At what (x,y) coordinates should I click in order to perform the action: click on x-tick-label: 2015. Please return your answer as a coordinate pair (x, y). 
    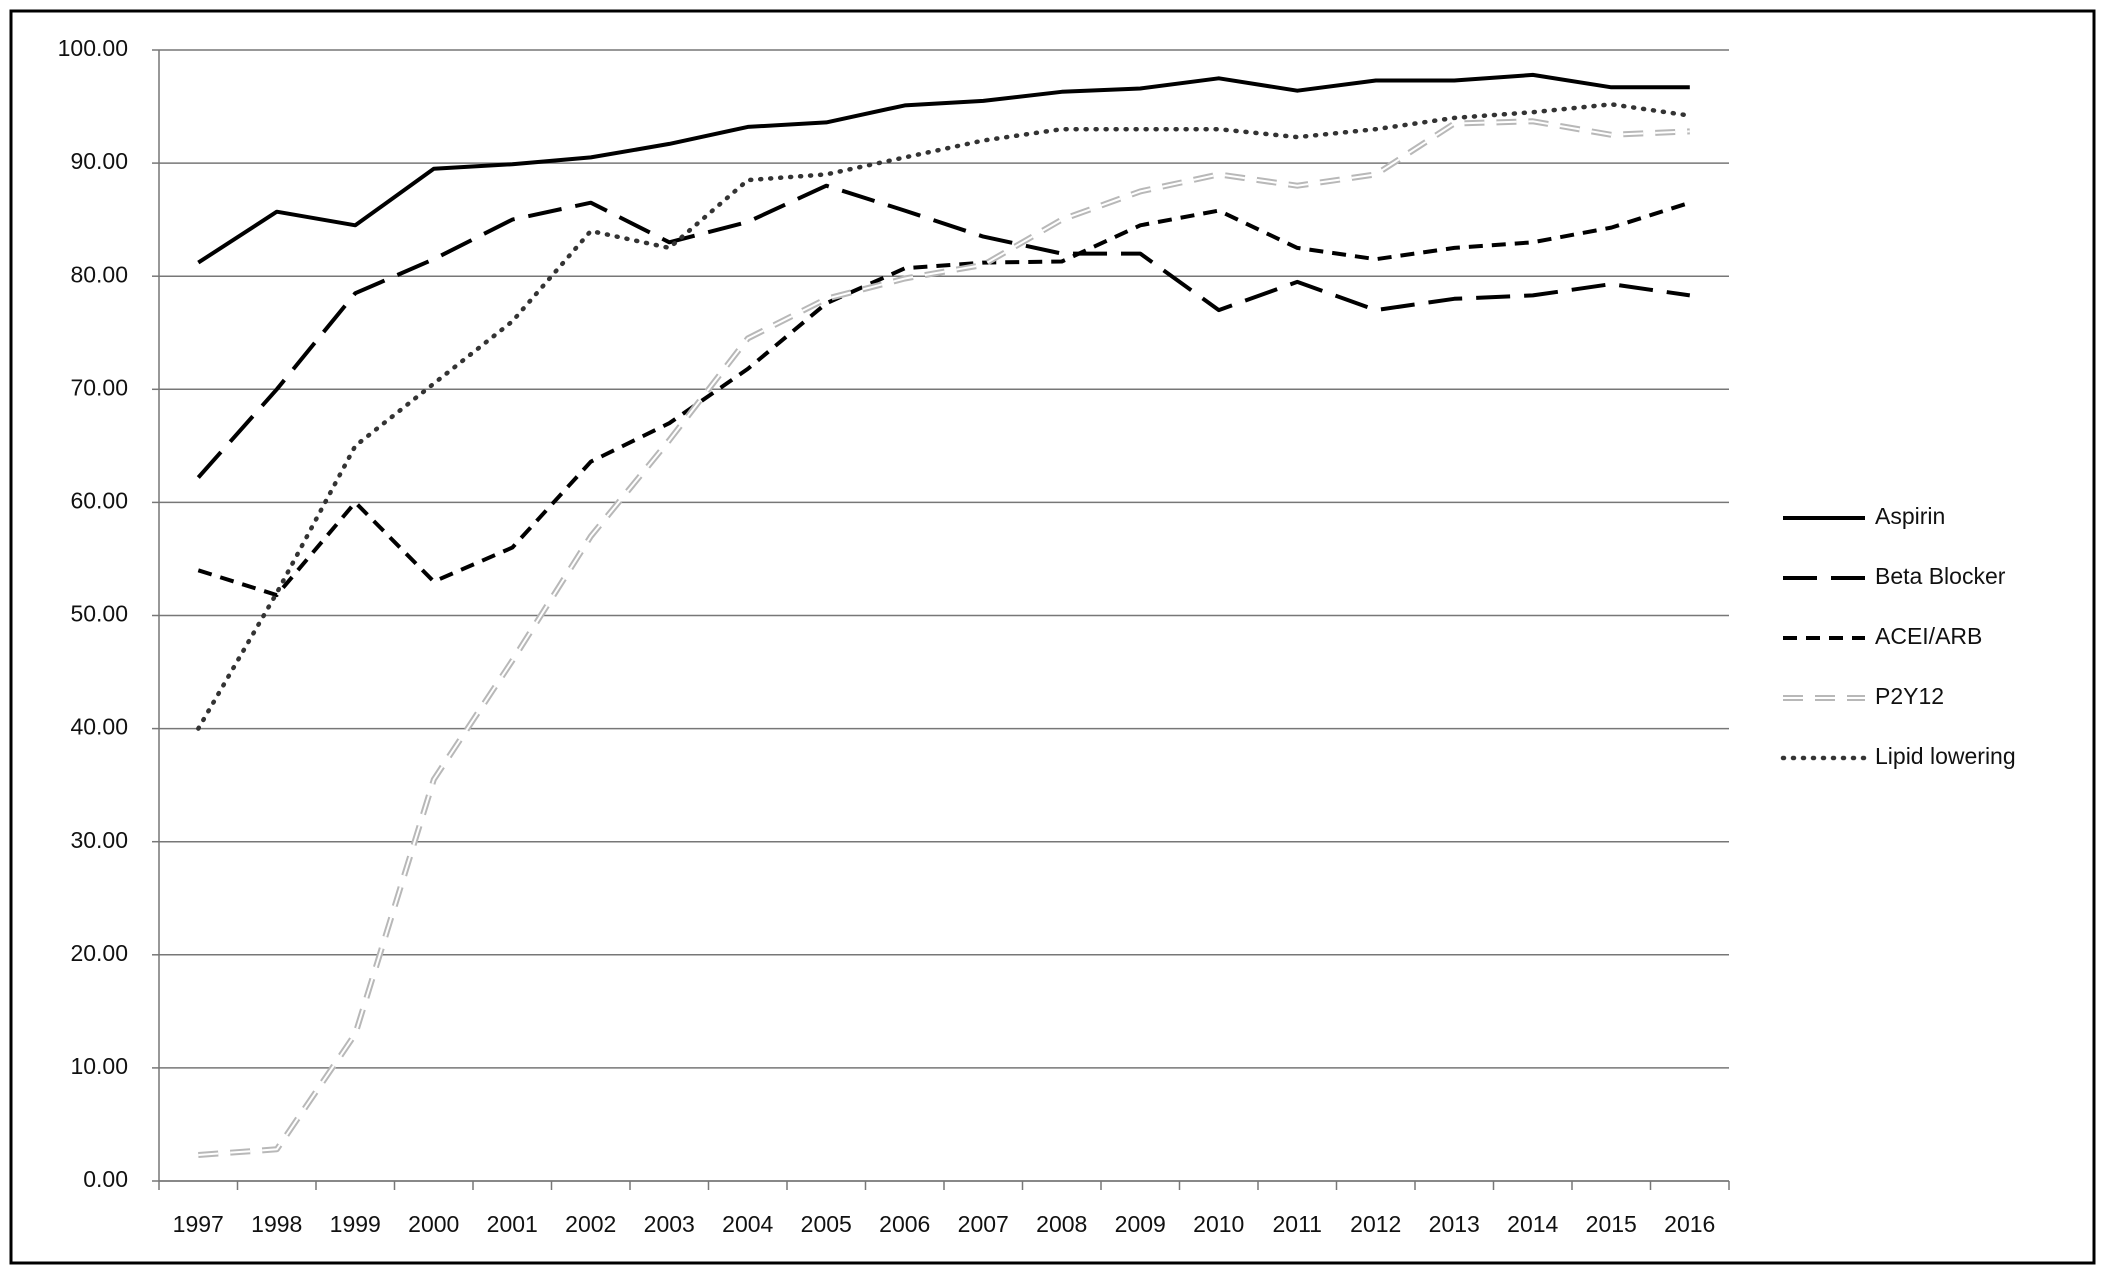
    Looking at the image, I should click on (1611, 1224).